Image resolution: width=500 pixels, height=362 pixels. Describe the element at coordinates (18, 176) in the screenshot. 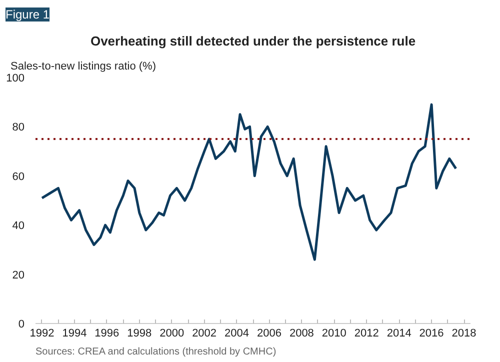

I see `y-tick-label: 60` at that location.